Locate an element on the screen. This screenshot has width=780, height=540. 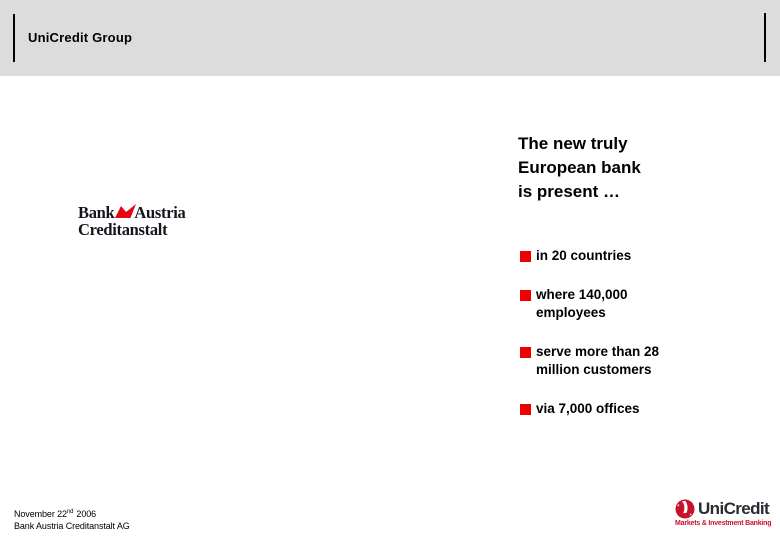
bullet-text: serve more than 28 million customers is located at coordinates (598, 360).